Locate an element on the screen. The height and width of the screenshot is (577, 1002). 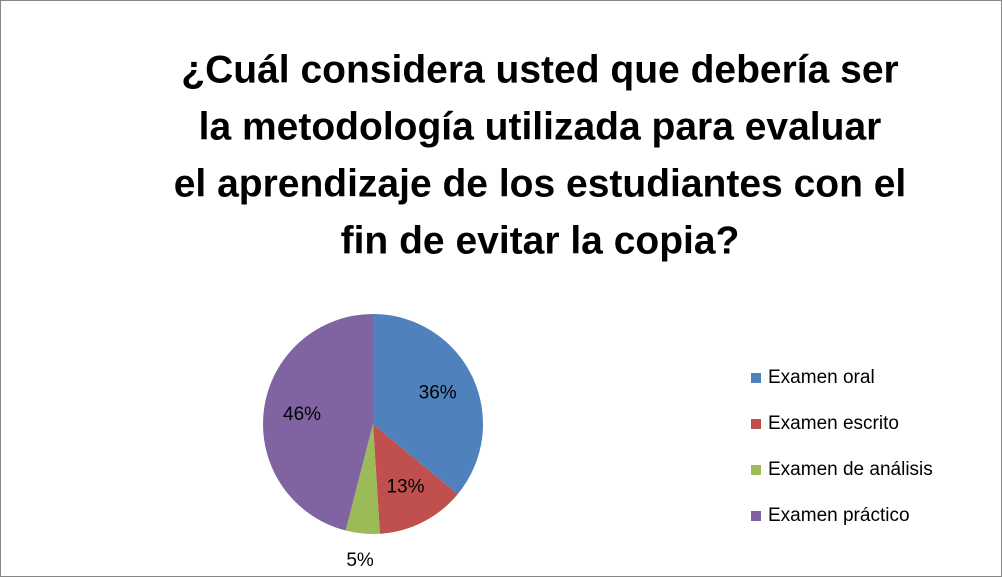
chart-title: el aprendizaje de los estudiantes con el is located at coordinates (540, 183).